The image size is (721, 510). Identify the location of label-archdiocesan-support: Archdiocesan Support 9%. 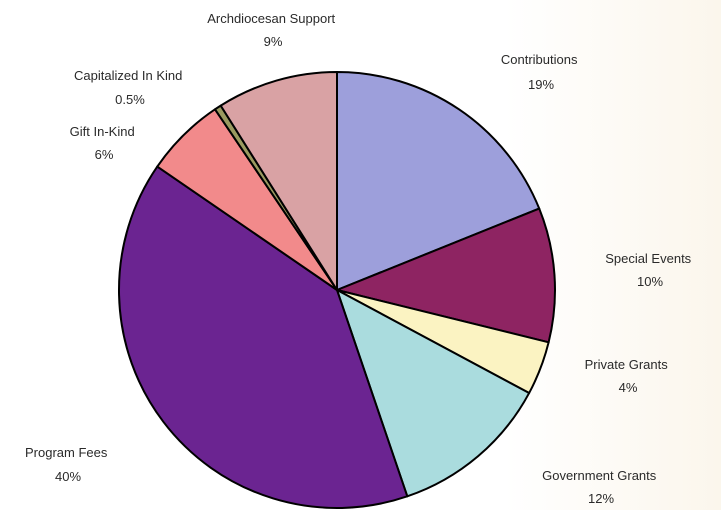
(273, 30).